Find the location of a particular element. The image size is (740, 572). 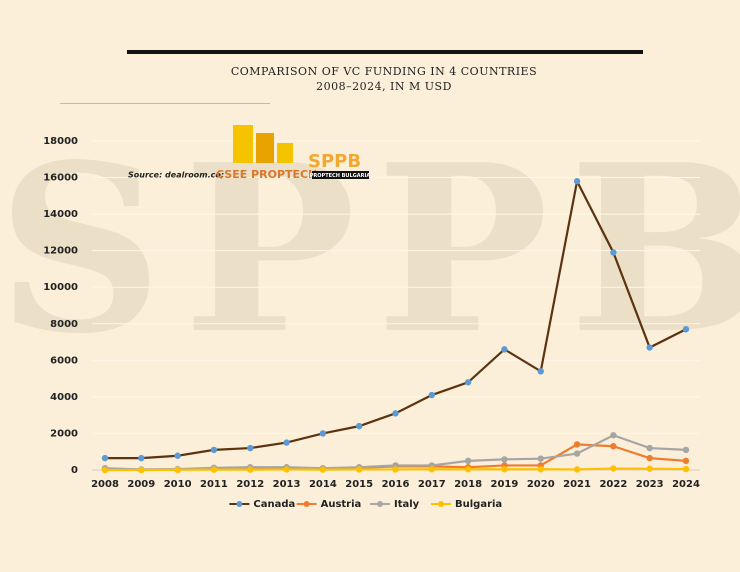

y-tick-label: 6000 is located at coordinates (64, 360).